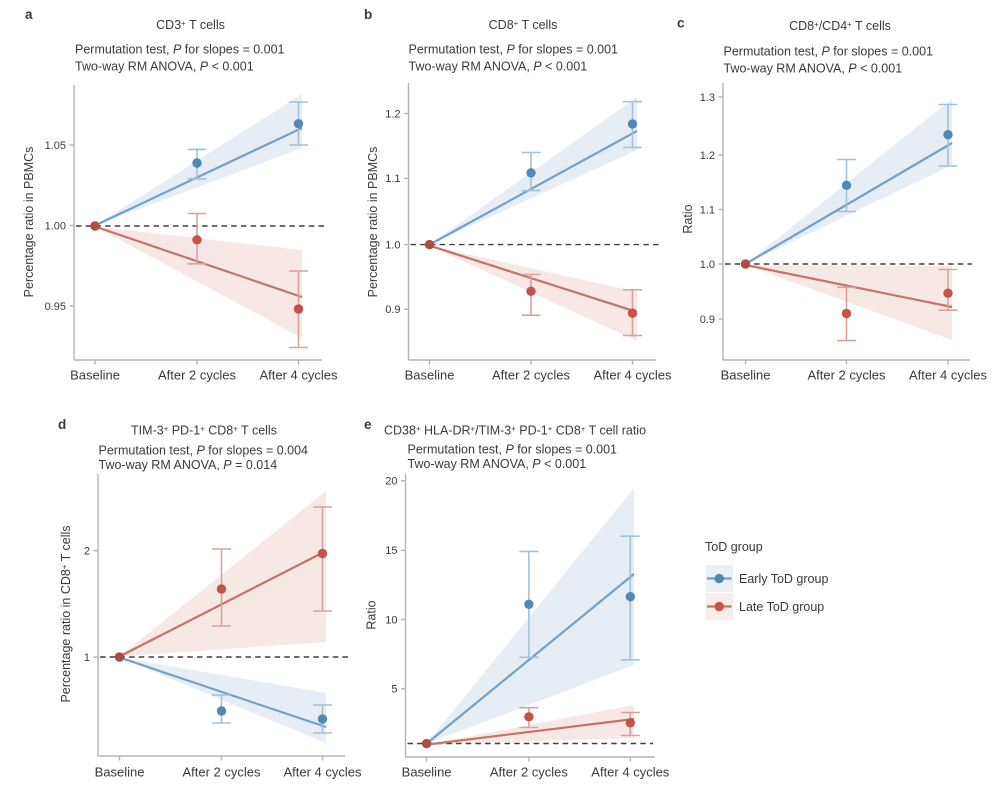 This screenshot has height=787, width=1000. I want to click on svg-text: CD3+ T cells, so click(190, 25).